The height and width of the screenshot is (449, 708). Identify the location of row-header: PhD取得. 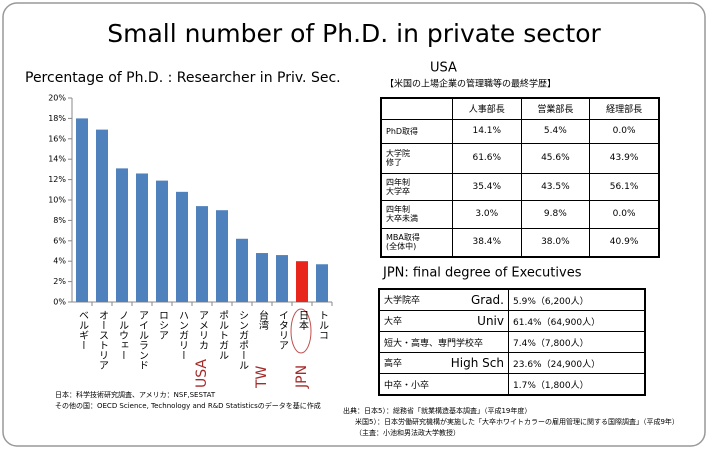
(416, 131).